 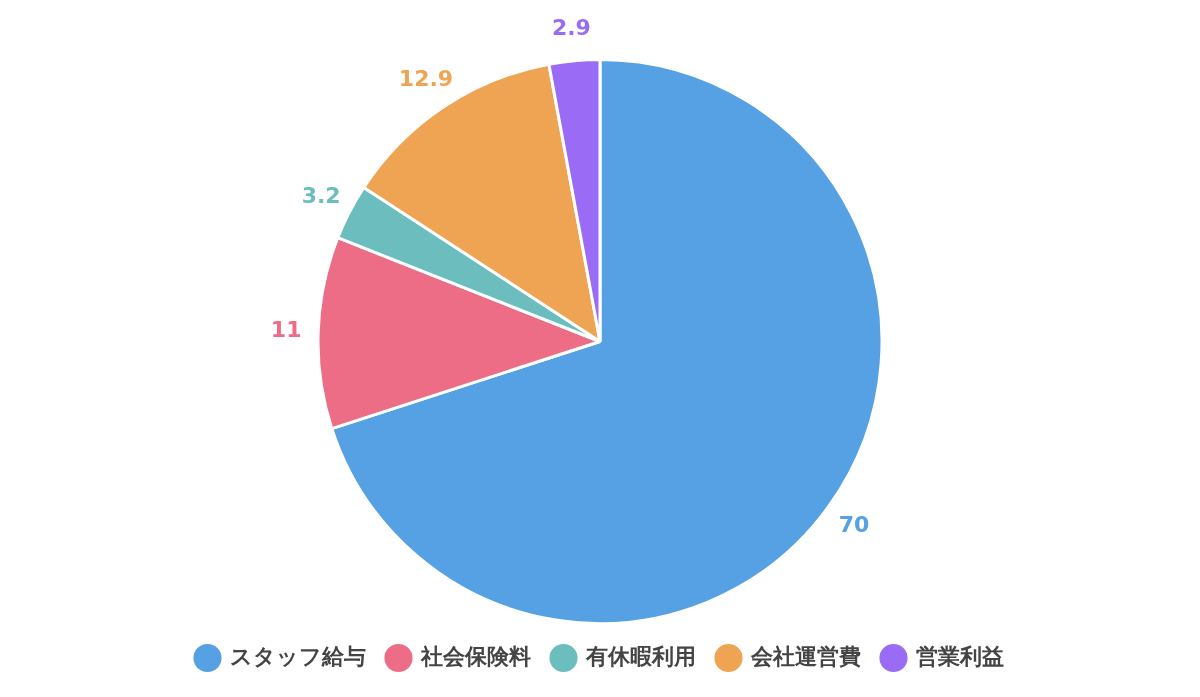 What do you see at coordinates (571, 27) in the screenshot?
I see `data-label: 2.9` at bounding box center [571, 27].